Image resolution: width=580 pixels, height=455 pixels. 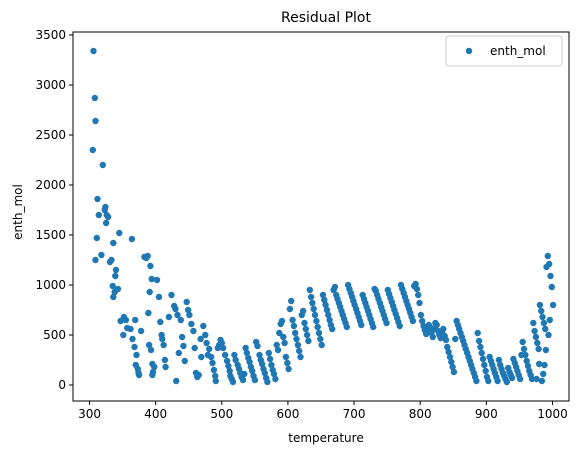 I want to click on y-axis-label: enth_mol, so click(x=18, y=212).